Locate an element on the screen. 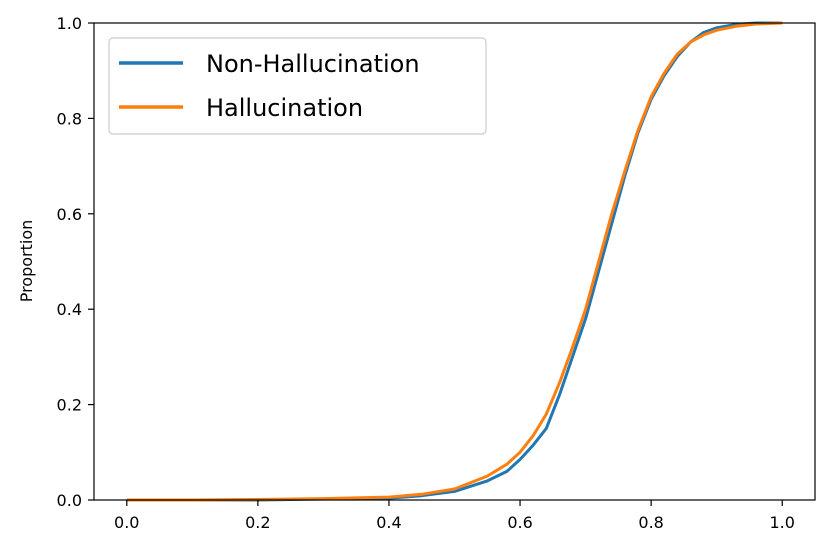 The width and height of the screenshot is (830, 552). y-tick-label: 0.2 is located at coordinates (69, 405).